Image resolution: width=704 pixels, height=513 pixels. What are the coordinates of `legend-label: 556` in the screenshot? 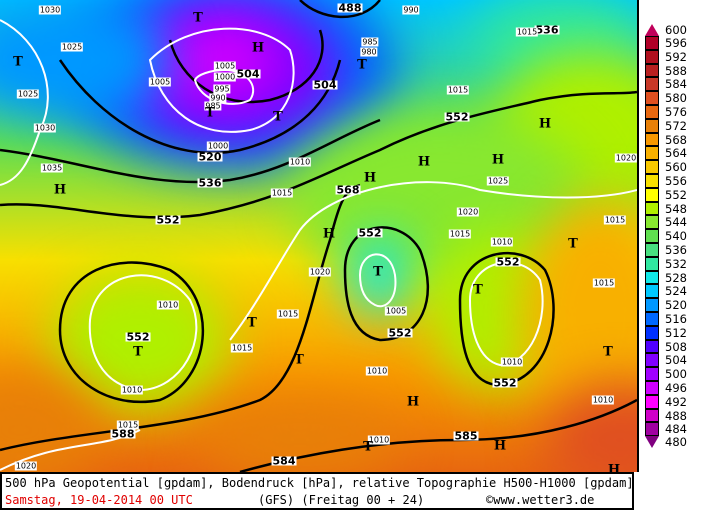 It's located at (676, 180).